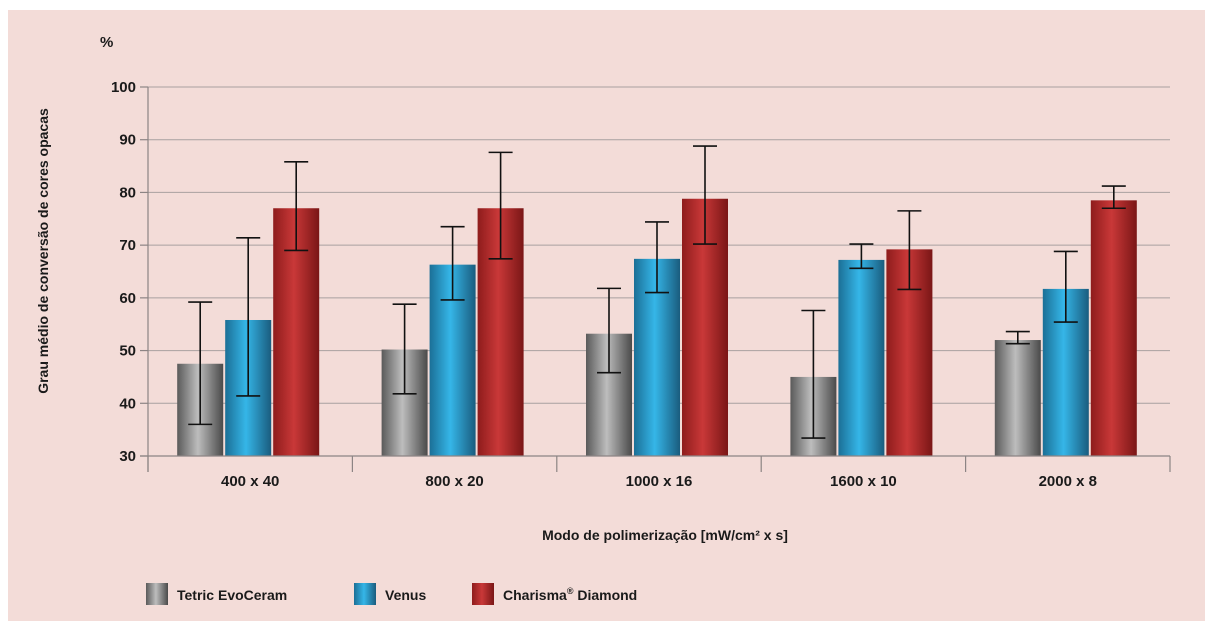 The height and width of the screenshot is (629, 1213). Describe the element at coordinates (127, 192) in the screenshot. I see `y-tick-label: 80` at that location.